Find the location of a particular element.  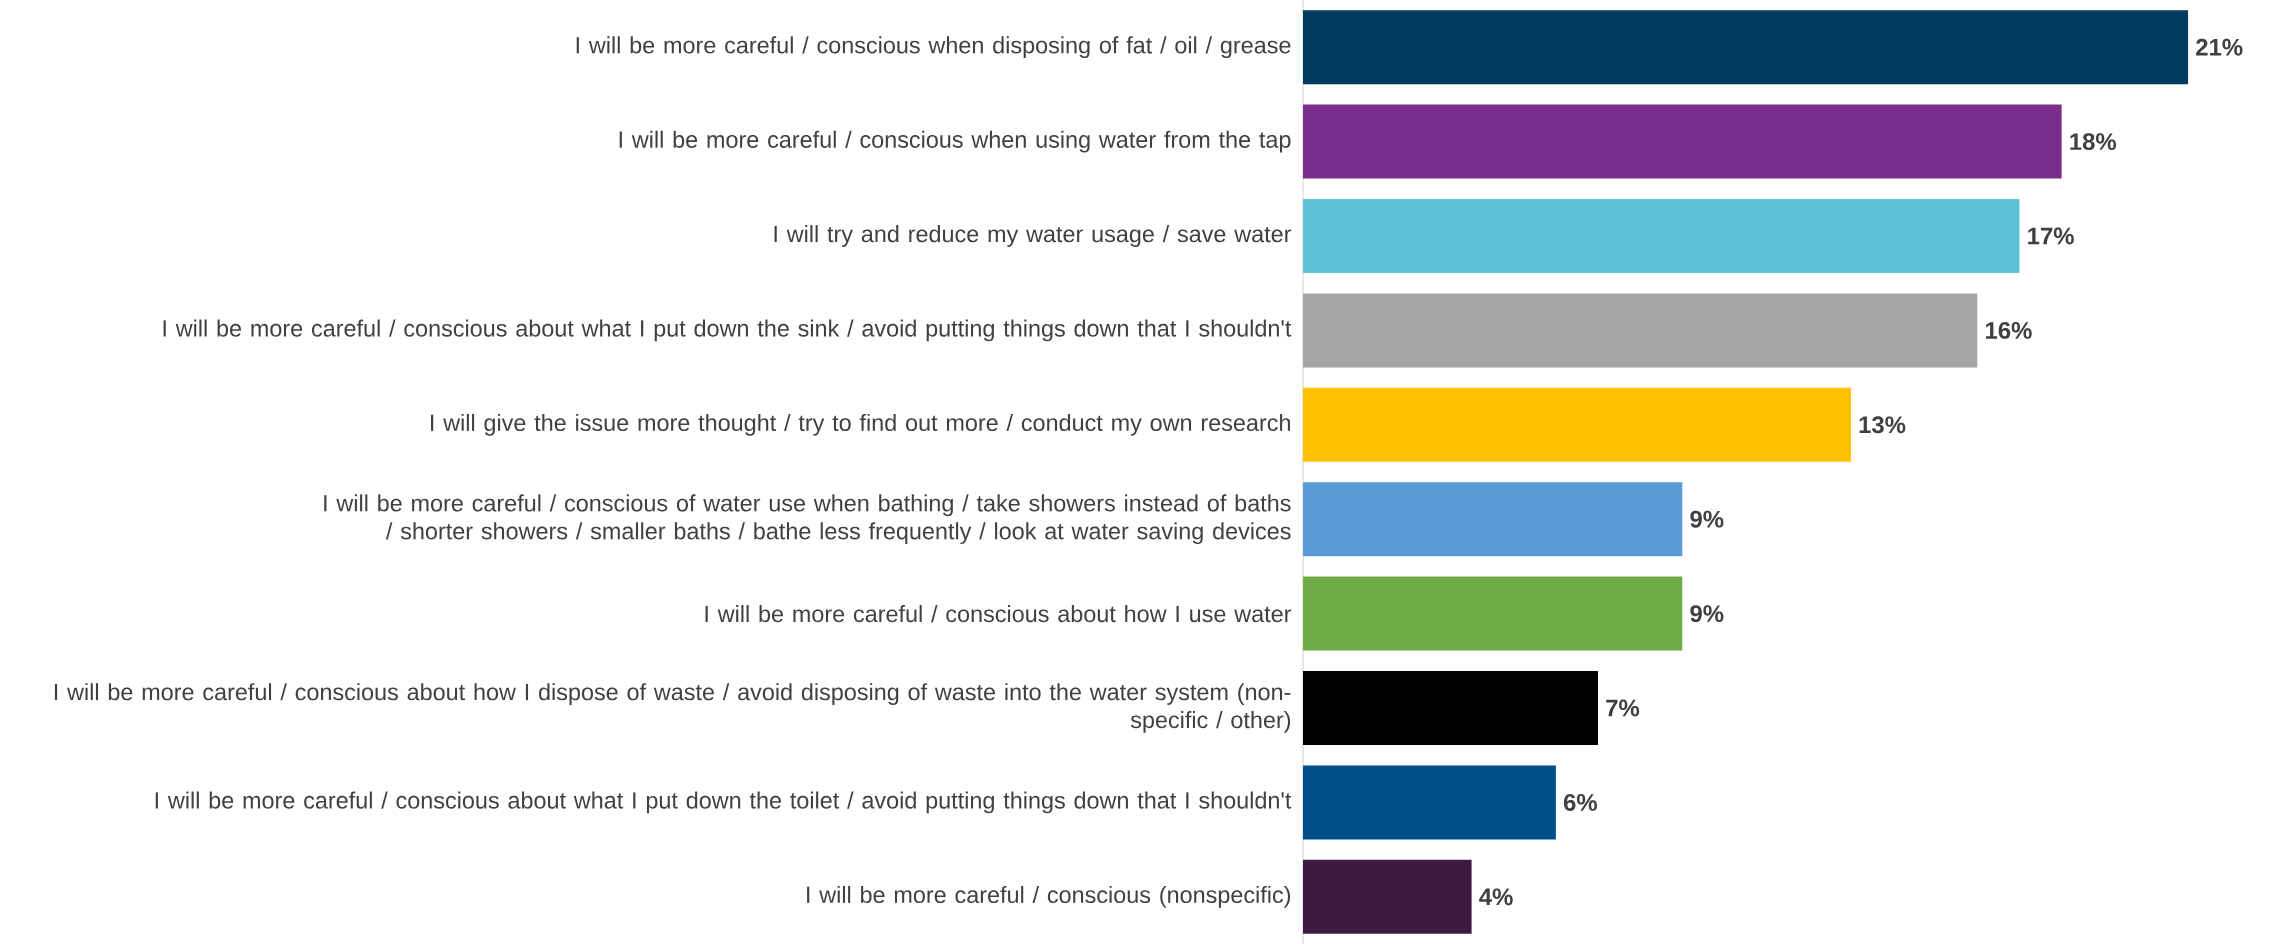

data-label: 6% is located at coordinates (1580, 802).